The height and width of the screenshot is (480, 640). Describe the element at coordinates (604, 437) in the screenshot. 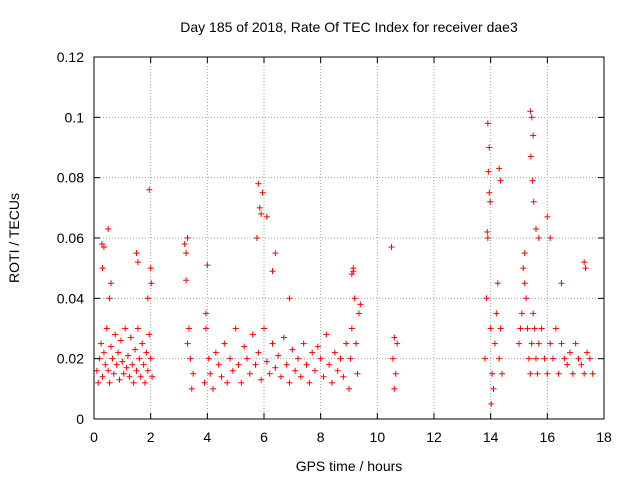

I see `x-tick-label: 18` at that location.